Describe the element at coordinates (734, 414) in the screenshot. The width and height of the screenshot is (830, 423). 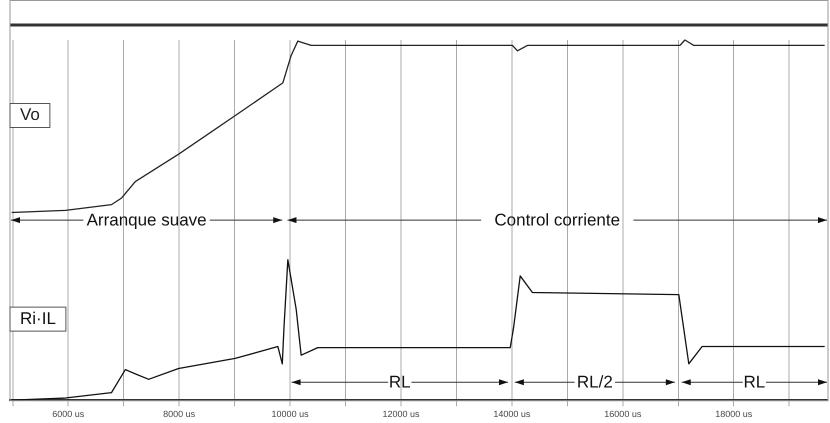
I see `x-tick-label: 18000 us` at that location.